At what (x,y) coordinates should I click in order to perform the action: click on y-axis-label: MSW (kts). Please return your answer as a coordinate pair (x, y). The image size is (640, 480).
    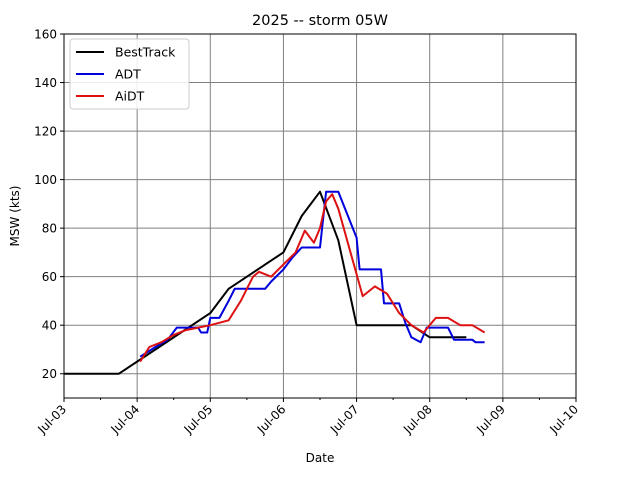
    Looking at the image, I should click on (15, 216).